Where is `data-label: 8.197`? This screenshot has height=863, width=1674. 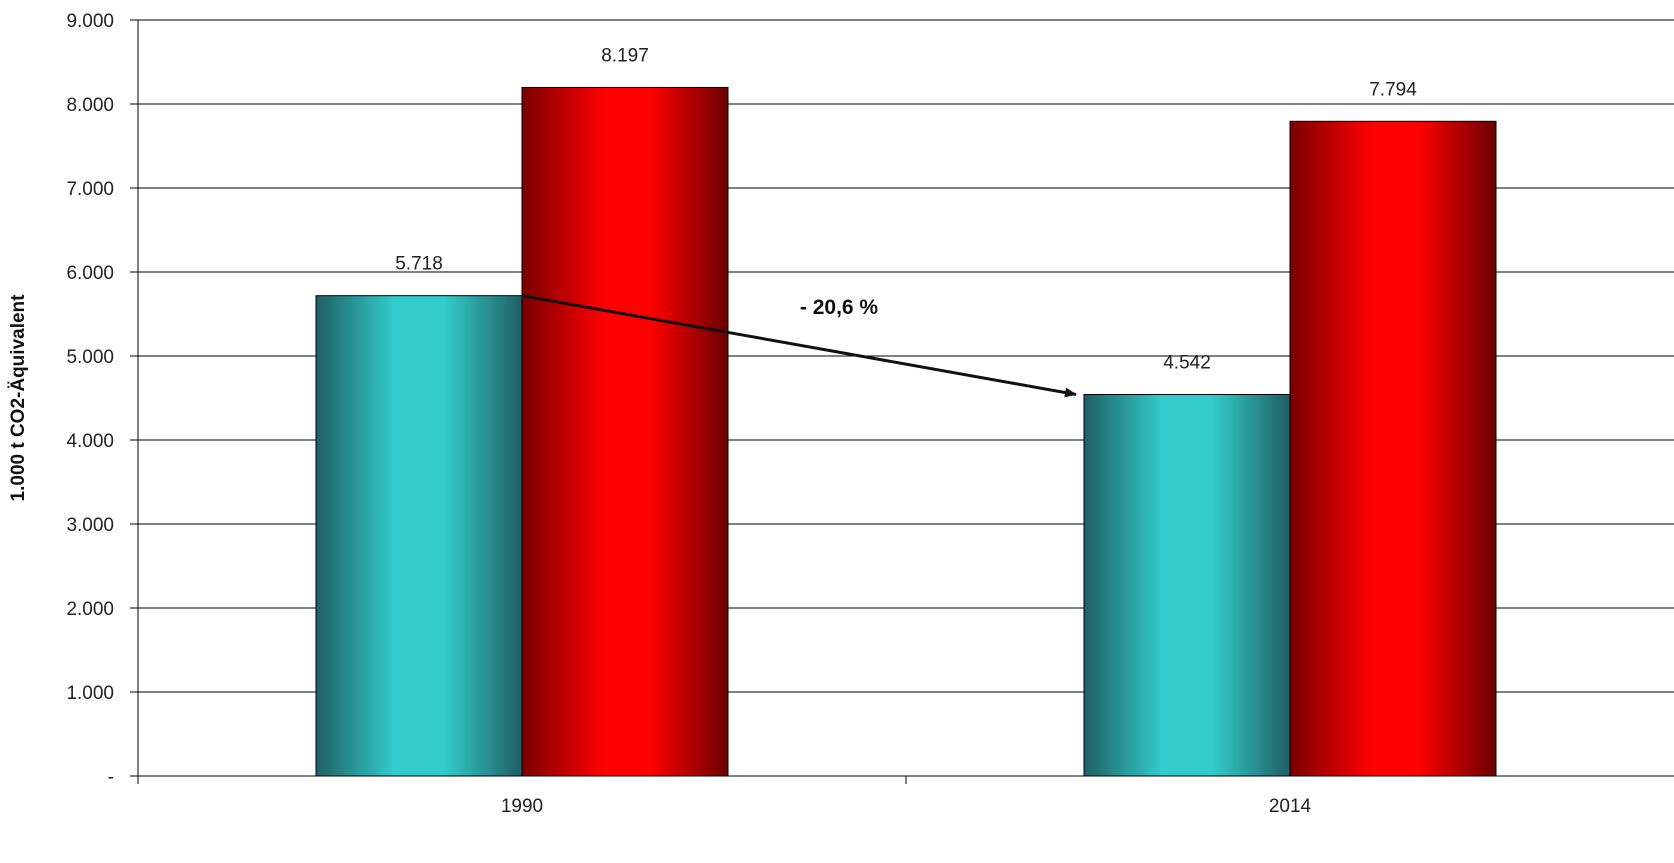 data-label: 8.197 is located at coordinates (625, 55).